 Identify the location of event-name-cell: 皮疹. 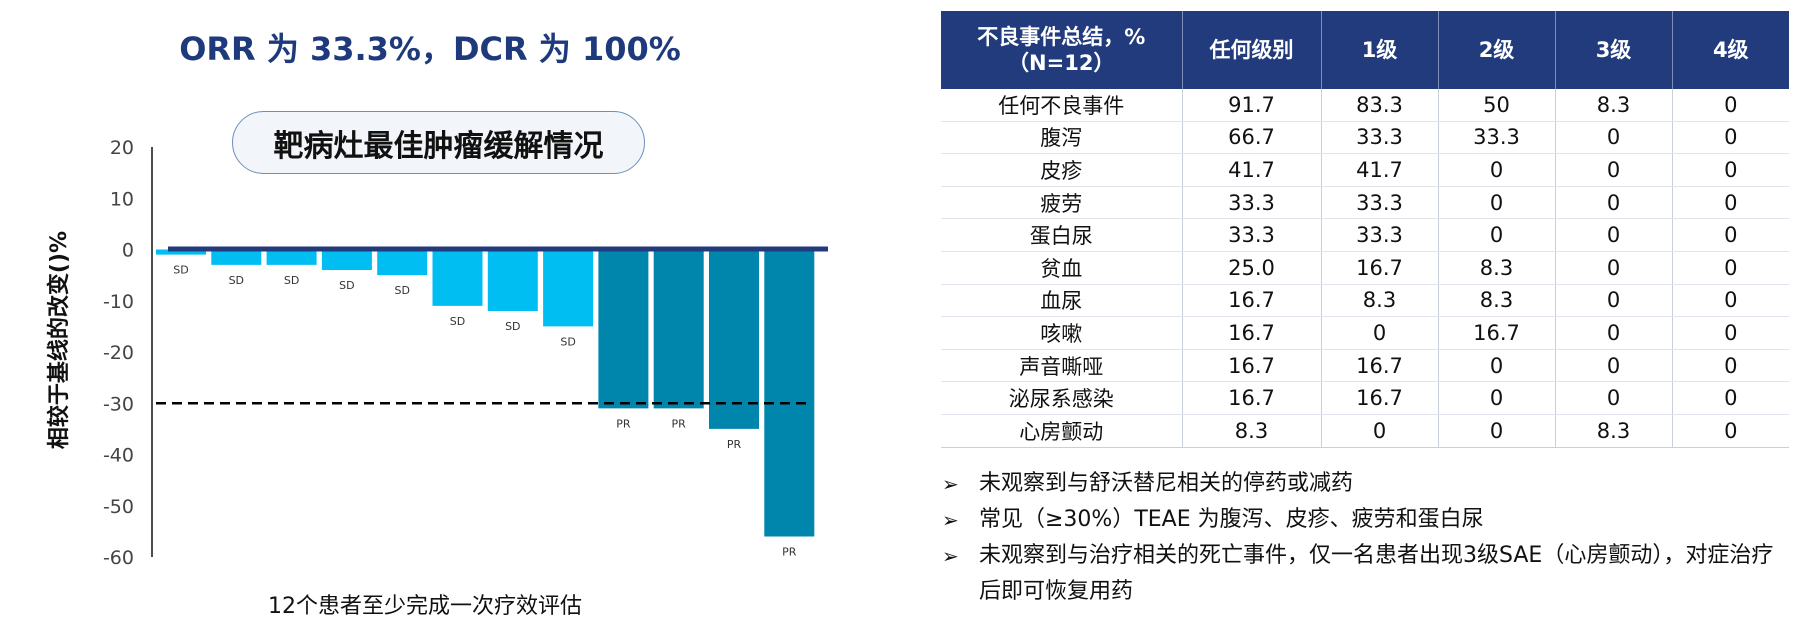
(1062, 170).